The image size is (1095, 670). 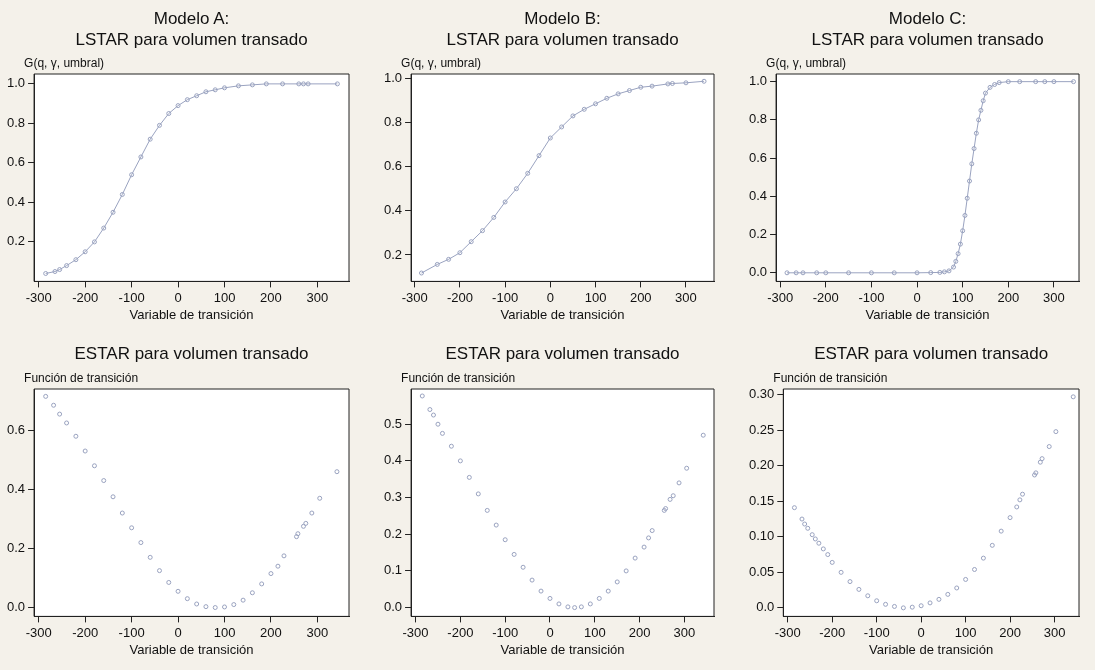 What do you see at coordinates (393, 423) in the screenshot?
I see `y-tick-label: 0.5` at bounding box center [393, 423].